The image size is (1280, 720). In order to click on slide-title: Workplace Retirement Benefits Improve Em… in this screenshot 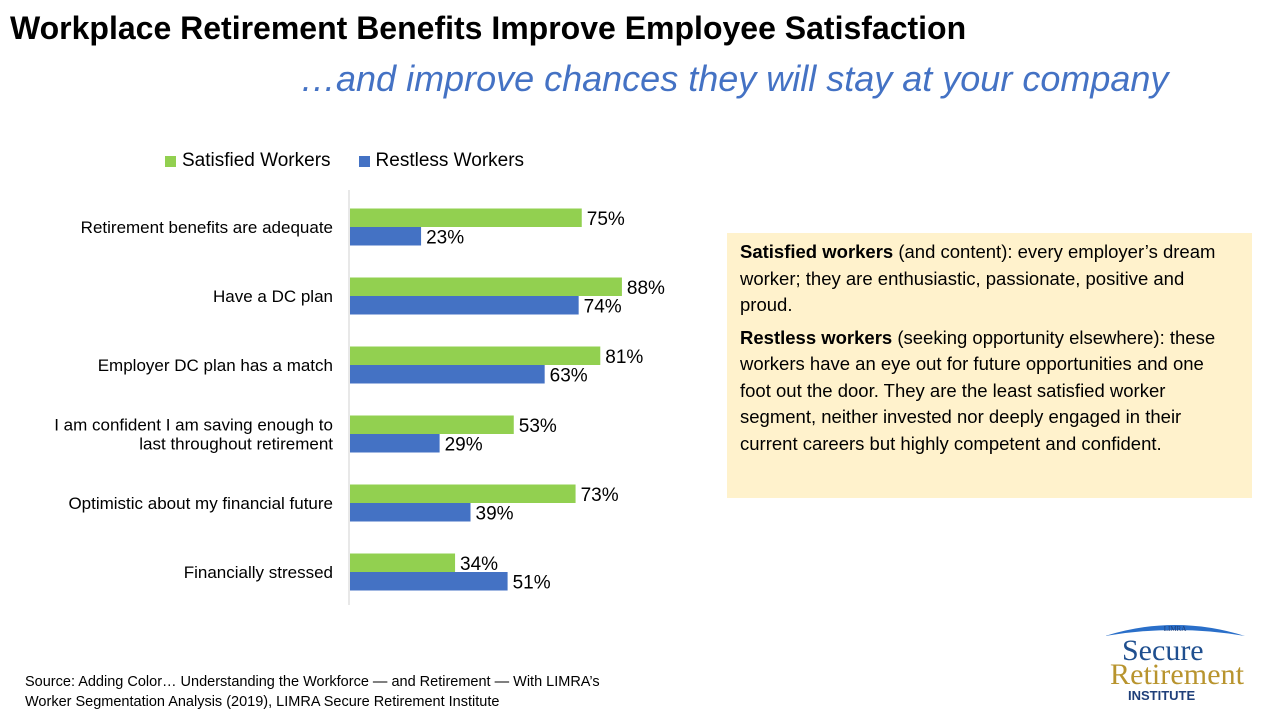, I will do `click(488, 28)`.